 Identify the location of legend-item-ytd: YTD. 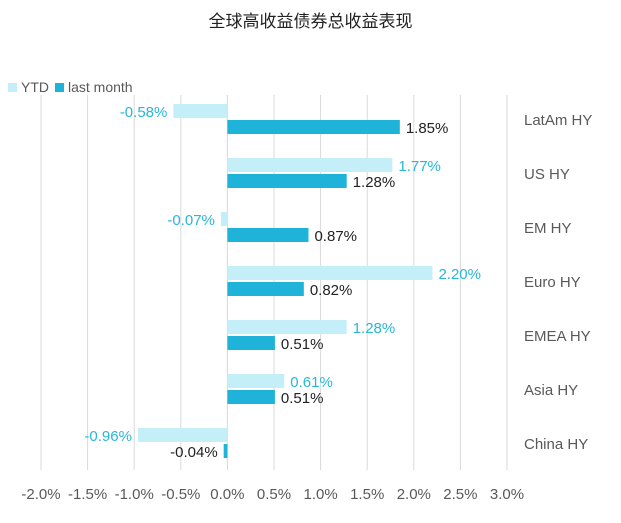
(28, 87).